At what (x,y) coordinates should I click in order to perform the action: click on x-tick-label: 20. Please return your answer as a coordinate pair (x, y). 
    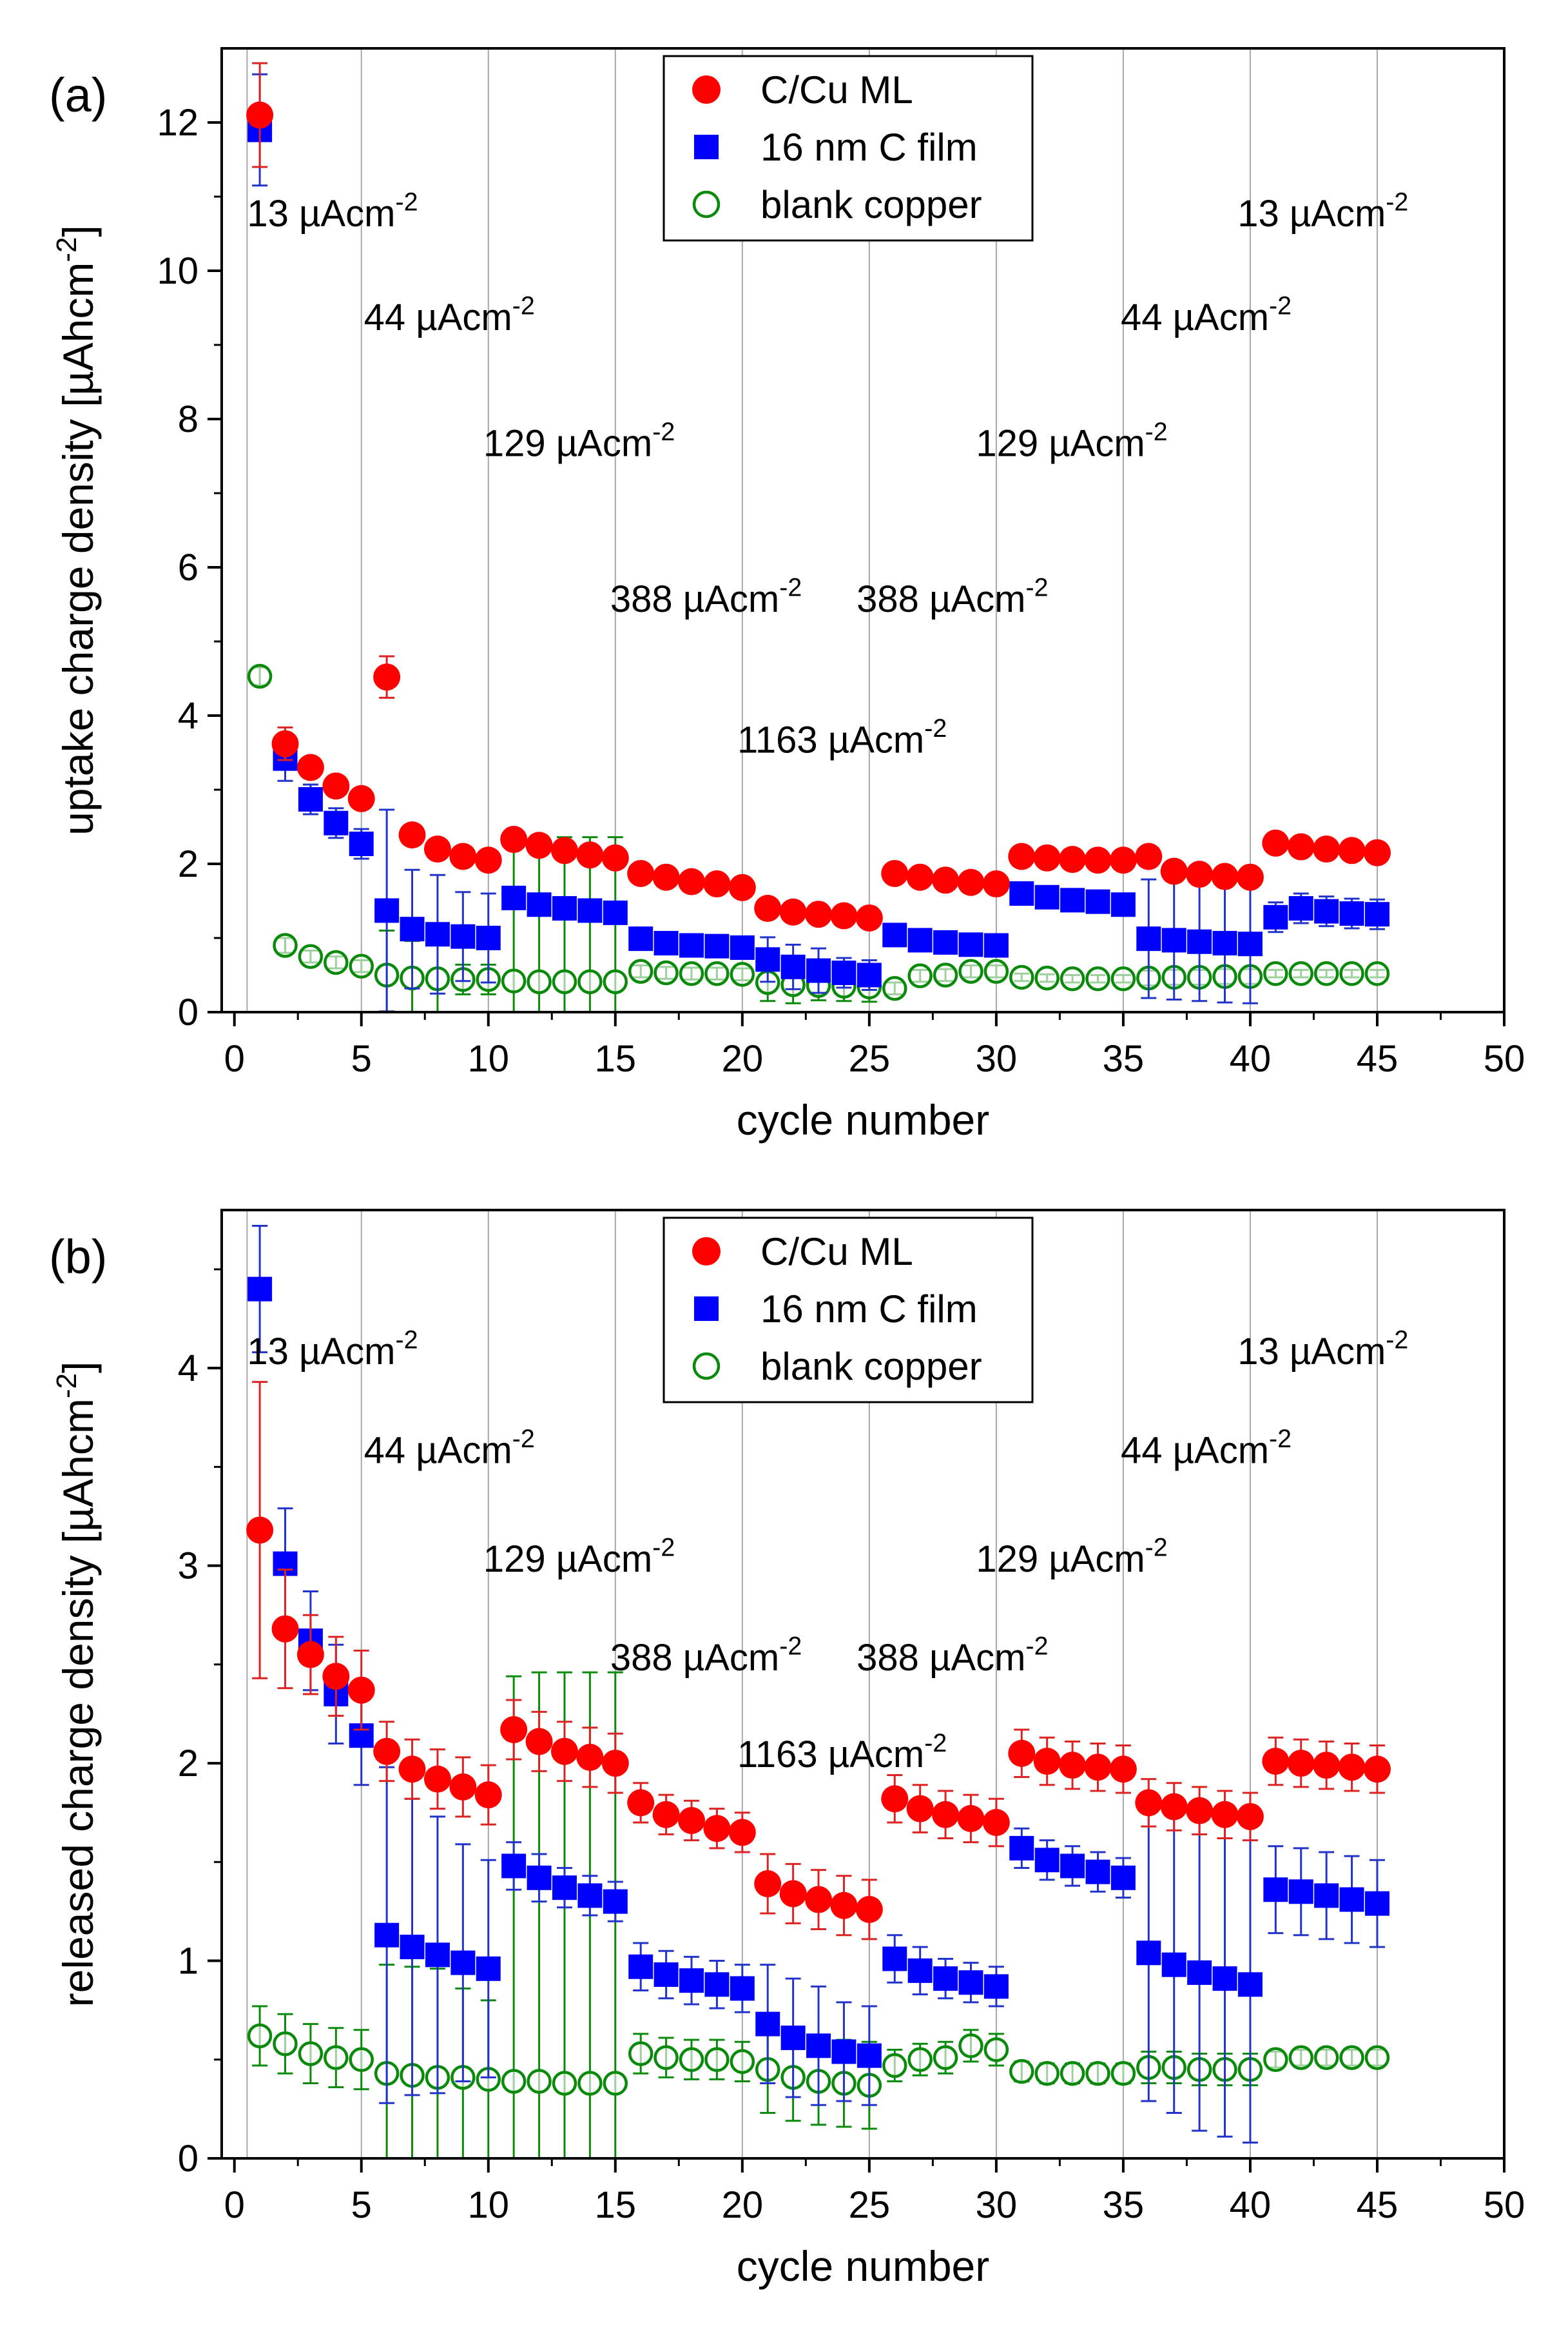
    Looking at the image, I should click on (743, 1059).